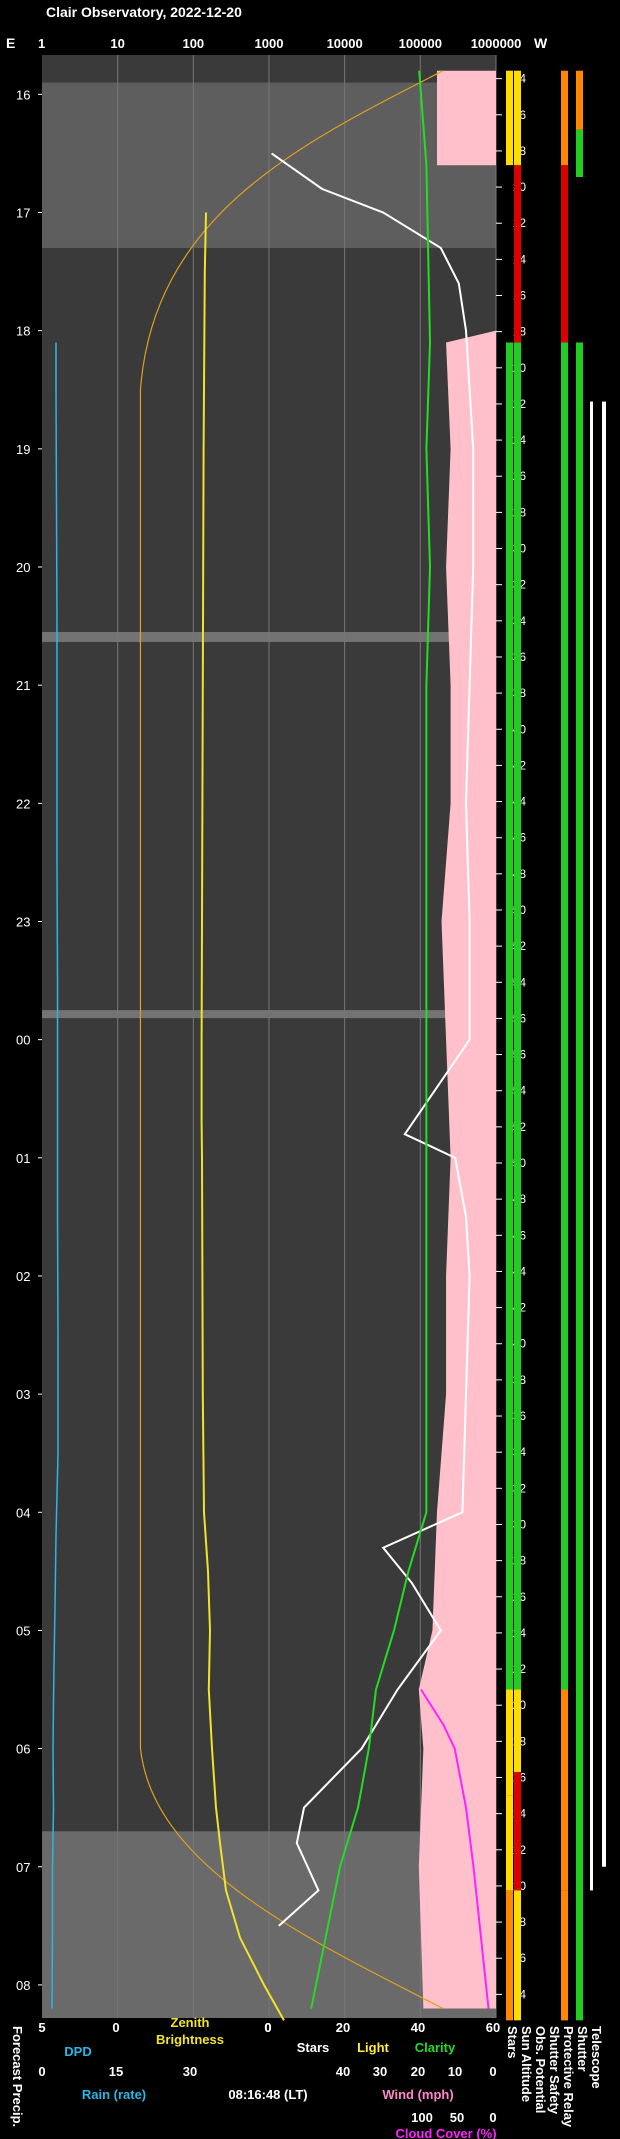  I want to click on wind-tick-label: 30, so click(380, 2071).